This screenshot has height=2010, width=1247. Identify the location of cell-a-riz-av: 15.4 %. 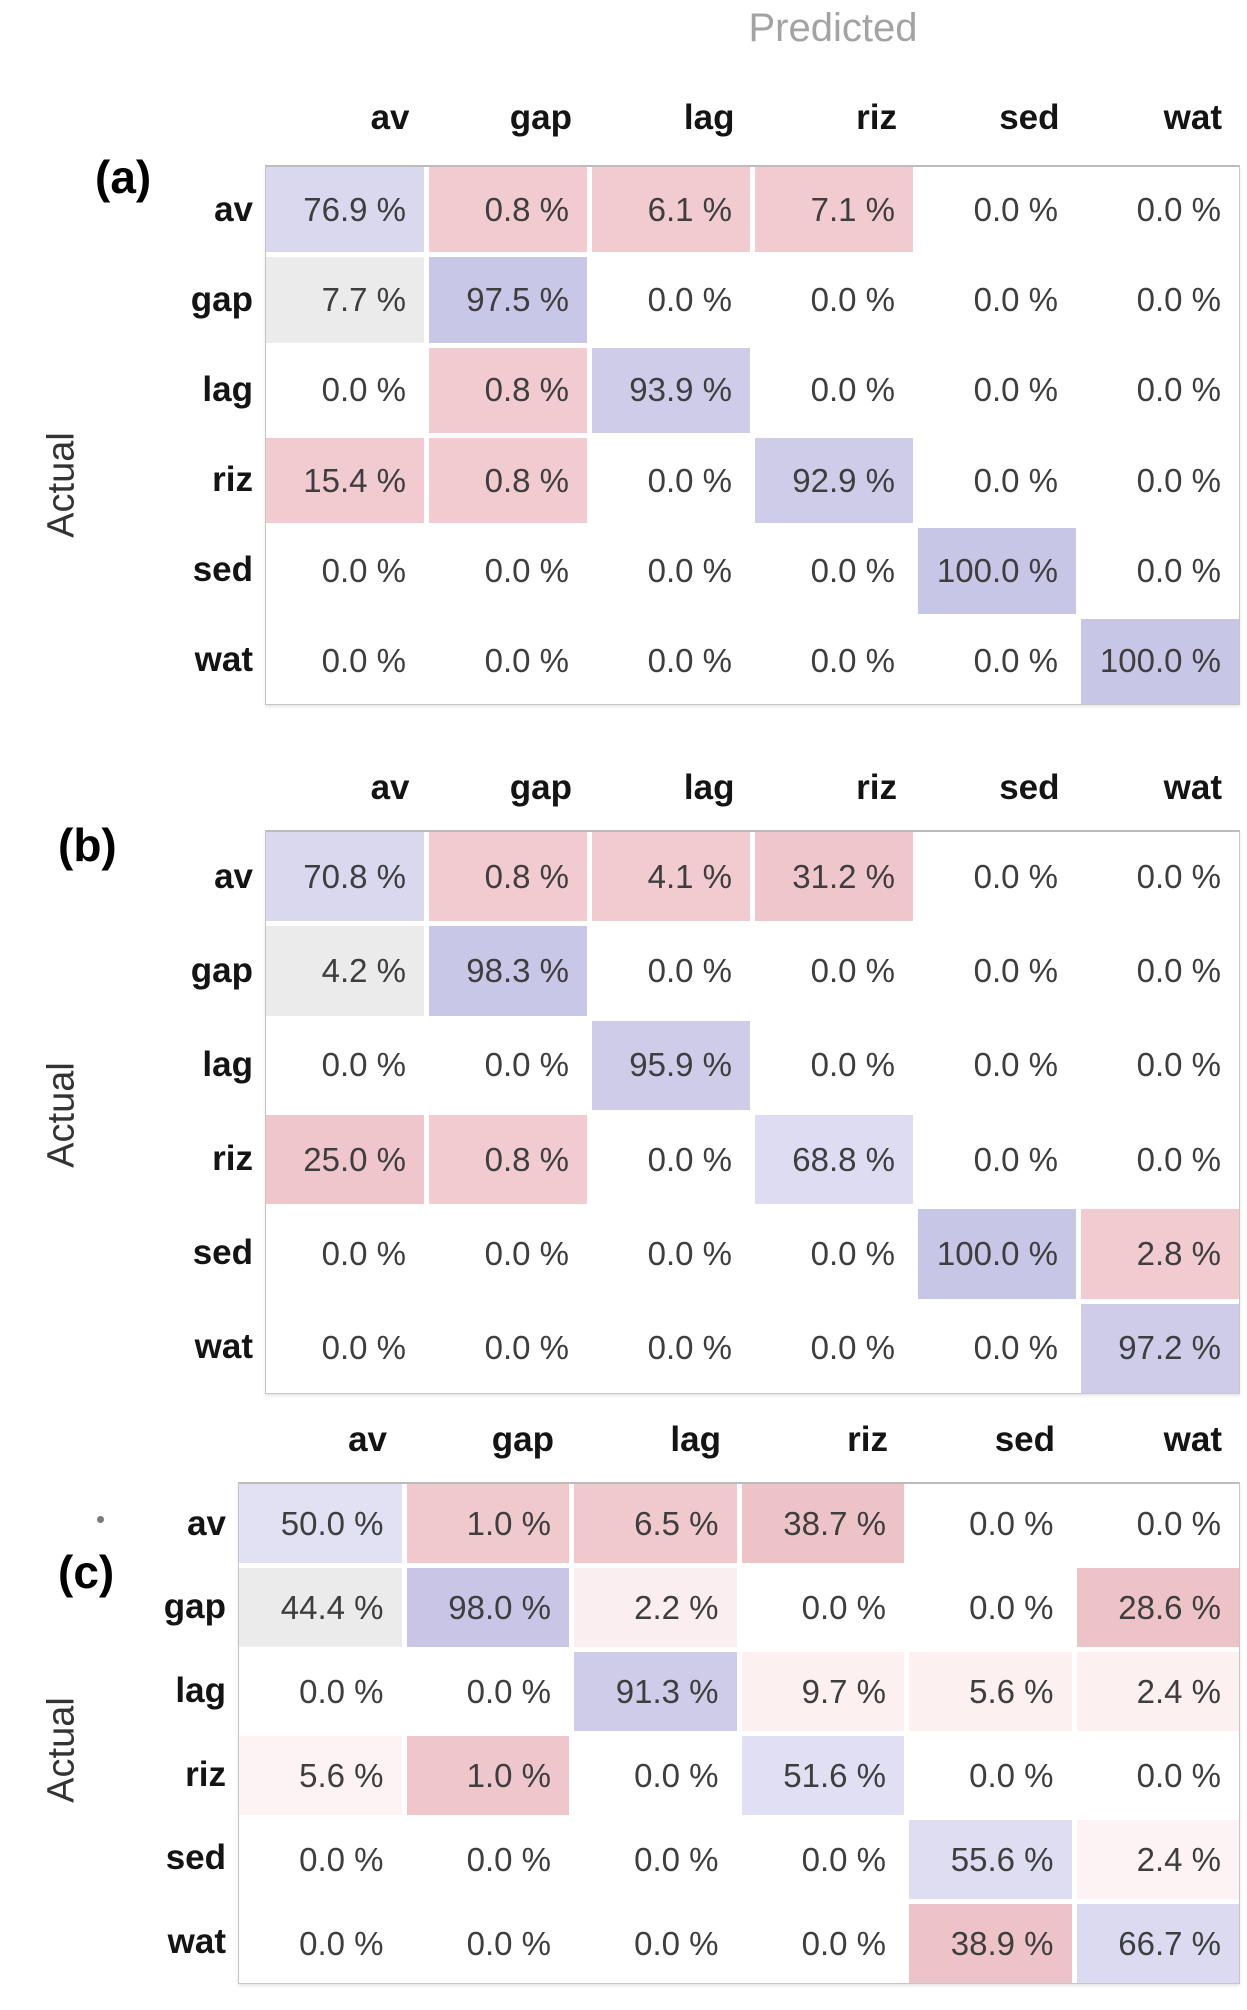
(345, 481).